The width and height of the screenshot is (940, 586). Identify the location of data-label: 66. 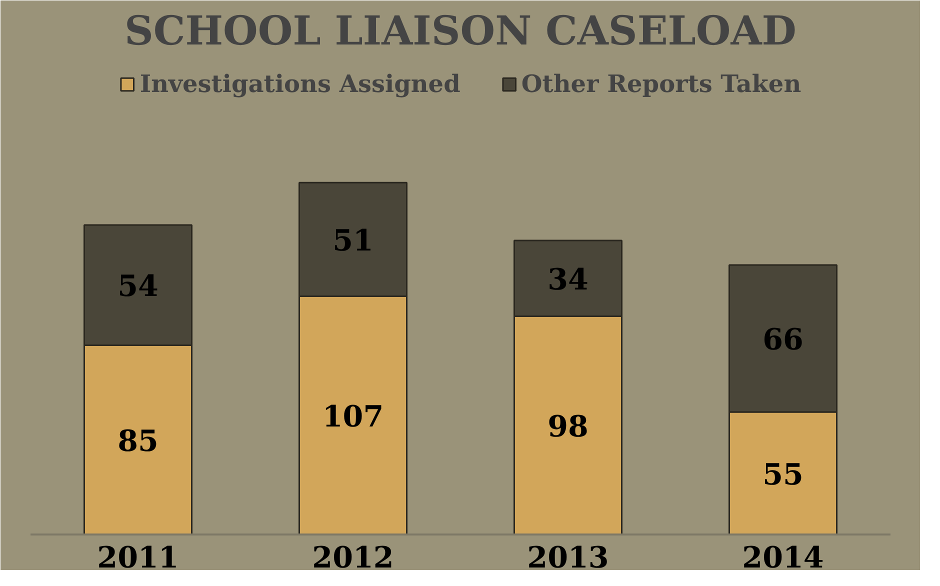
(783, 339).